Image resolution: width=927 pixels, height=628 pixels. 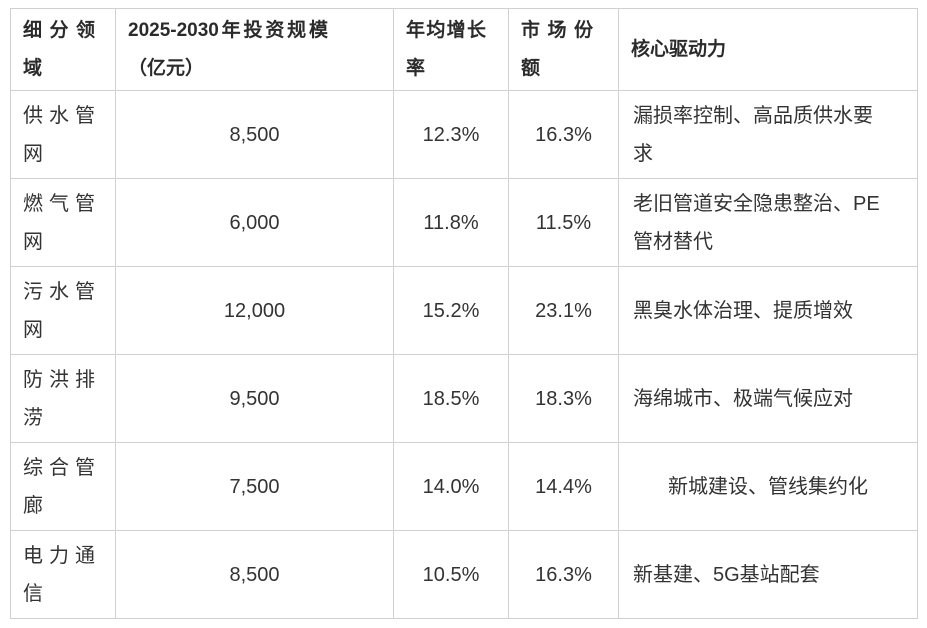 I want to click on cell-driver: 漏损率控制、高品质供水要求, so click(x=768, y=134).